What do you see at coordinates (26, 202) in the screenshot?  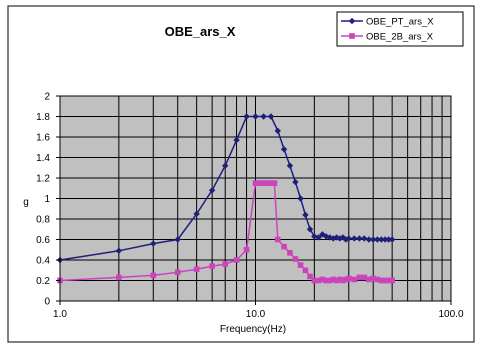 I see `y-axis-label: g` at bounding box center [26, 202].